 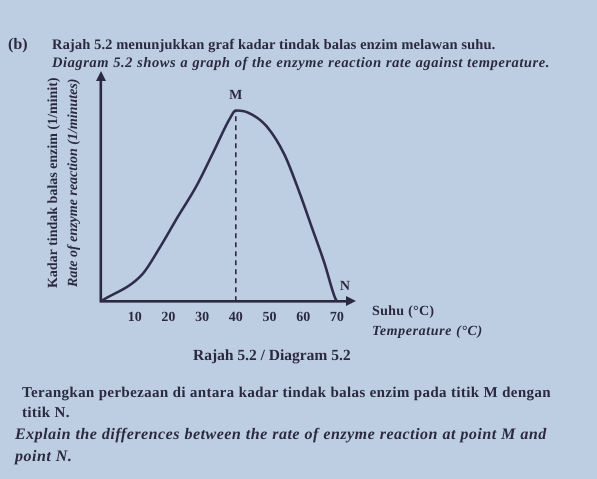 I want to click on x-tick-label: 40, so click(x=235, y=318).